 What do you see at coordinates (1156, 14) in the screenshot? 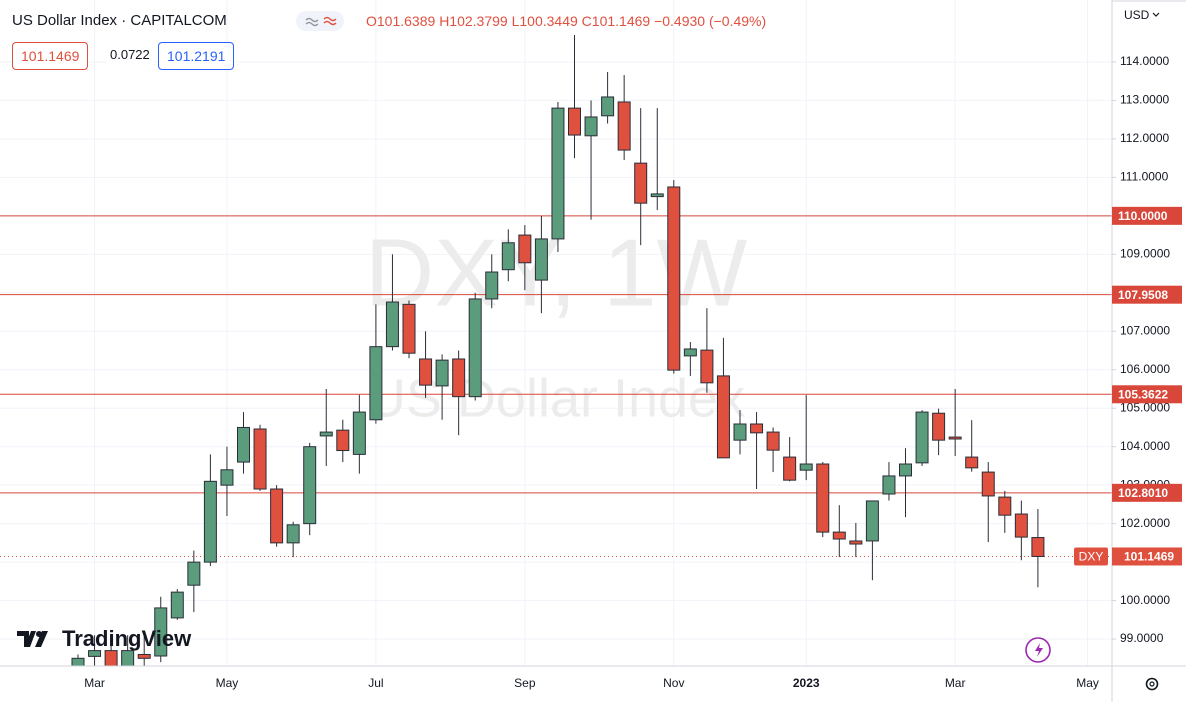
I see `currency-caret` at bounding box center [1156, 14].